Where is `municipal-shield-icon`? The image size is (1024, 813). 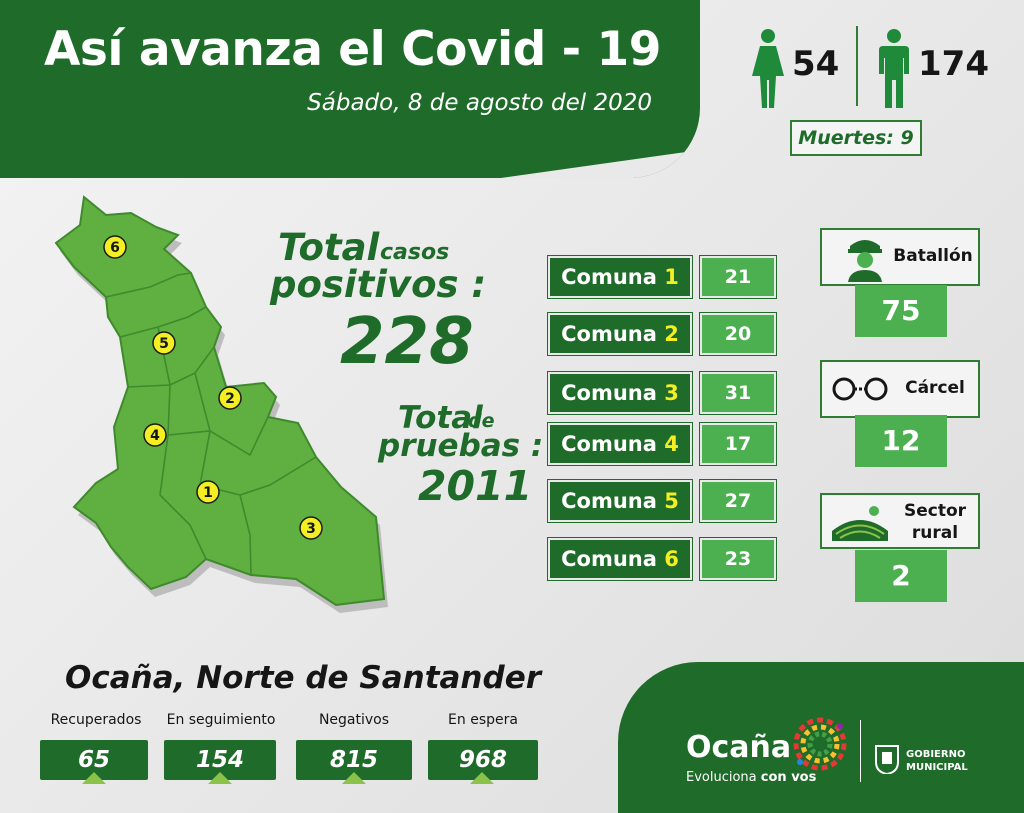 municipal-shield-icon is located at coordinates (887, 759).